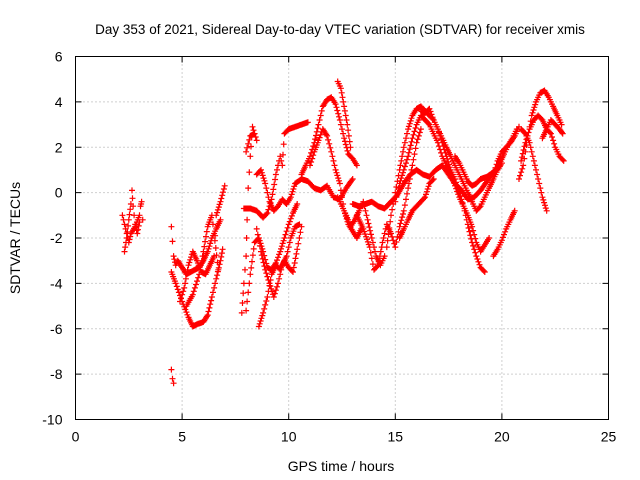 This screenshot has height=480, width=640. Describe the element at coordinates (502, 437) in the screenshot. I see `x-tick-label: 20` at that location.